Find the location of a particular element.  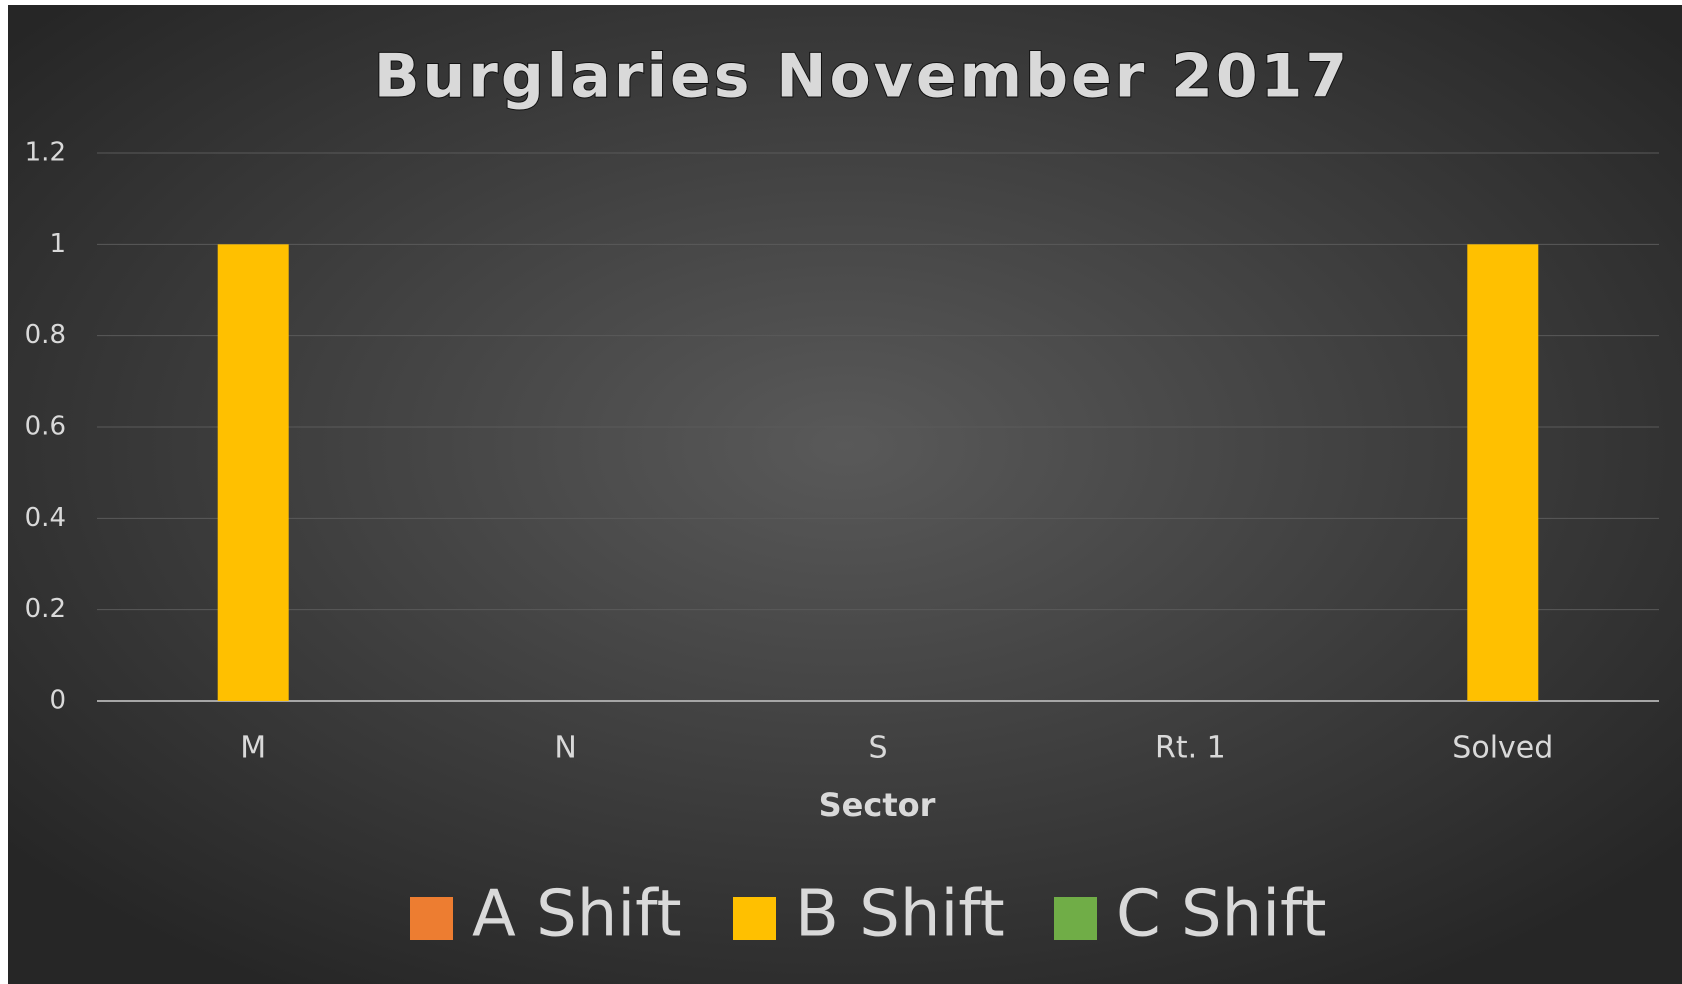

chart-title: Burglaries November 2017 is located at coordinates (862, 77).